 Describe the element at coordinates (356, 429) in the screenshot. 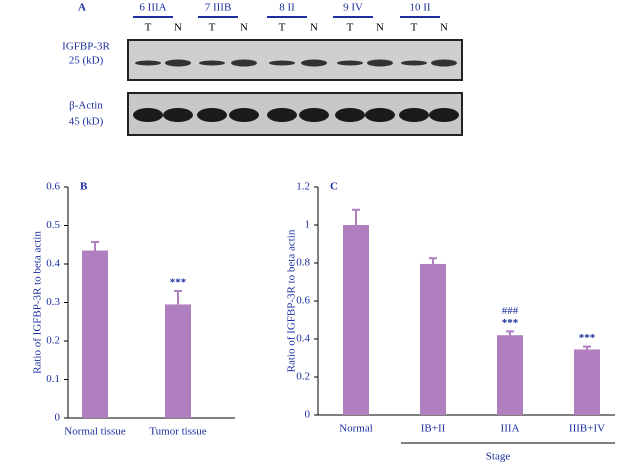

I see `x-tick-label: Normal` at that location.